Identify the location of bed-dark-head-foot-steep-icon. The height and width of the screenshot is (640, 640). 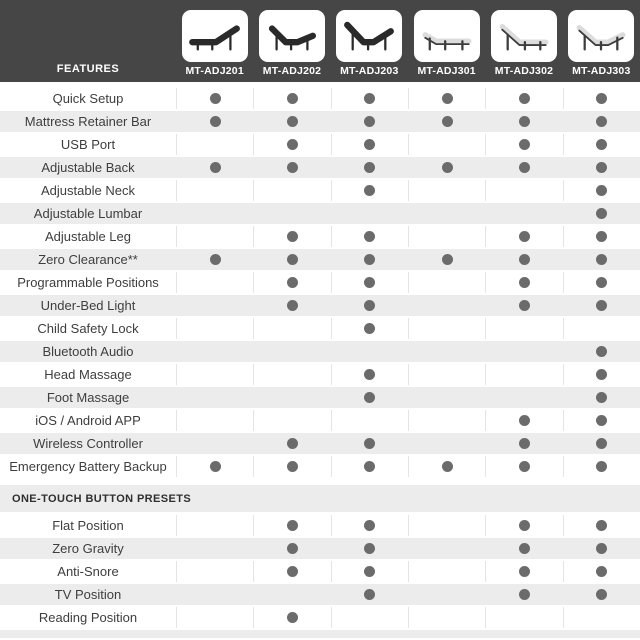
(369, 36).